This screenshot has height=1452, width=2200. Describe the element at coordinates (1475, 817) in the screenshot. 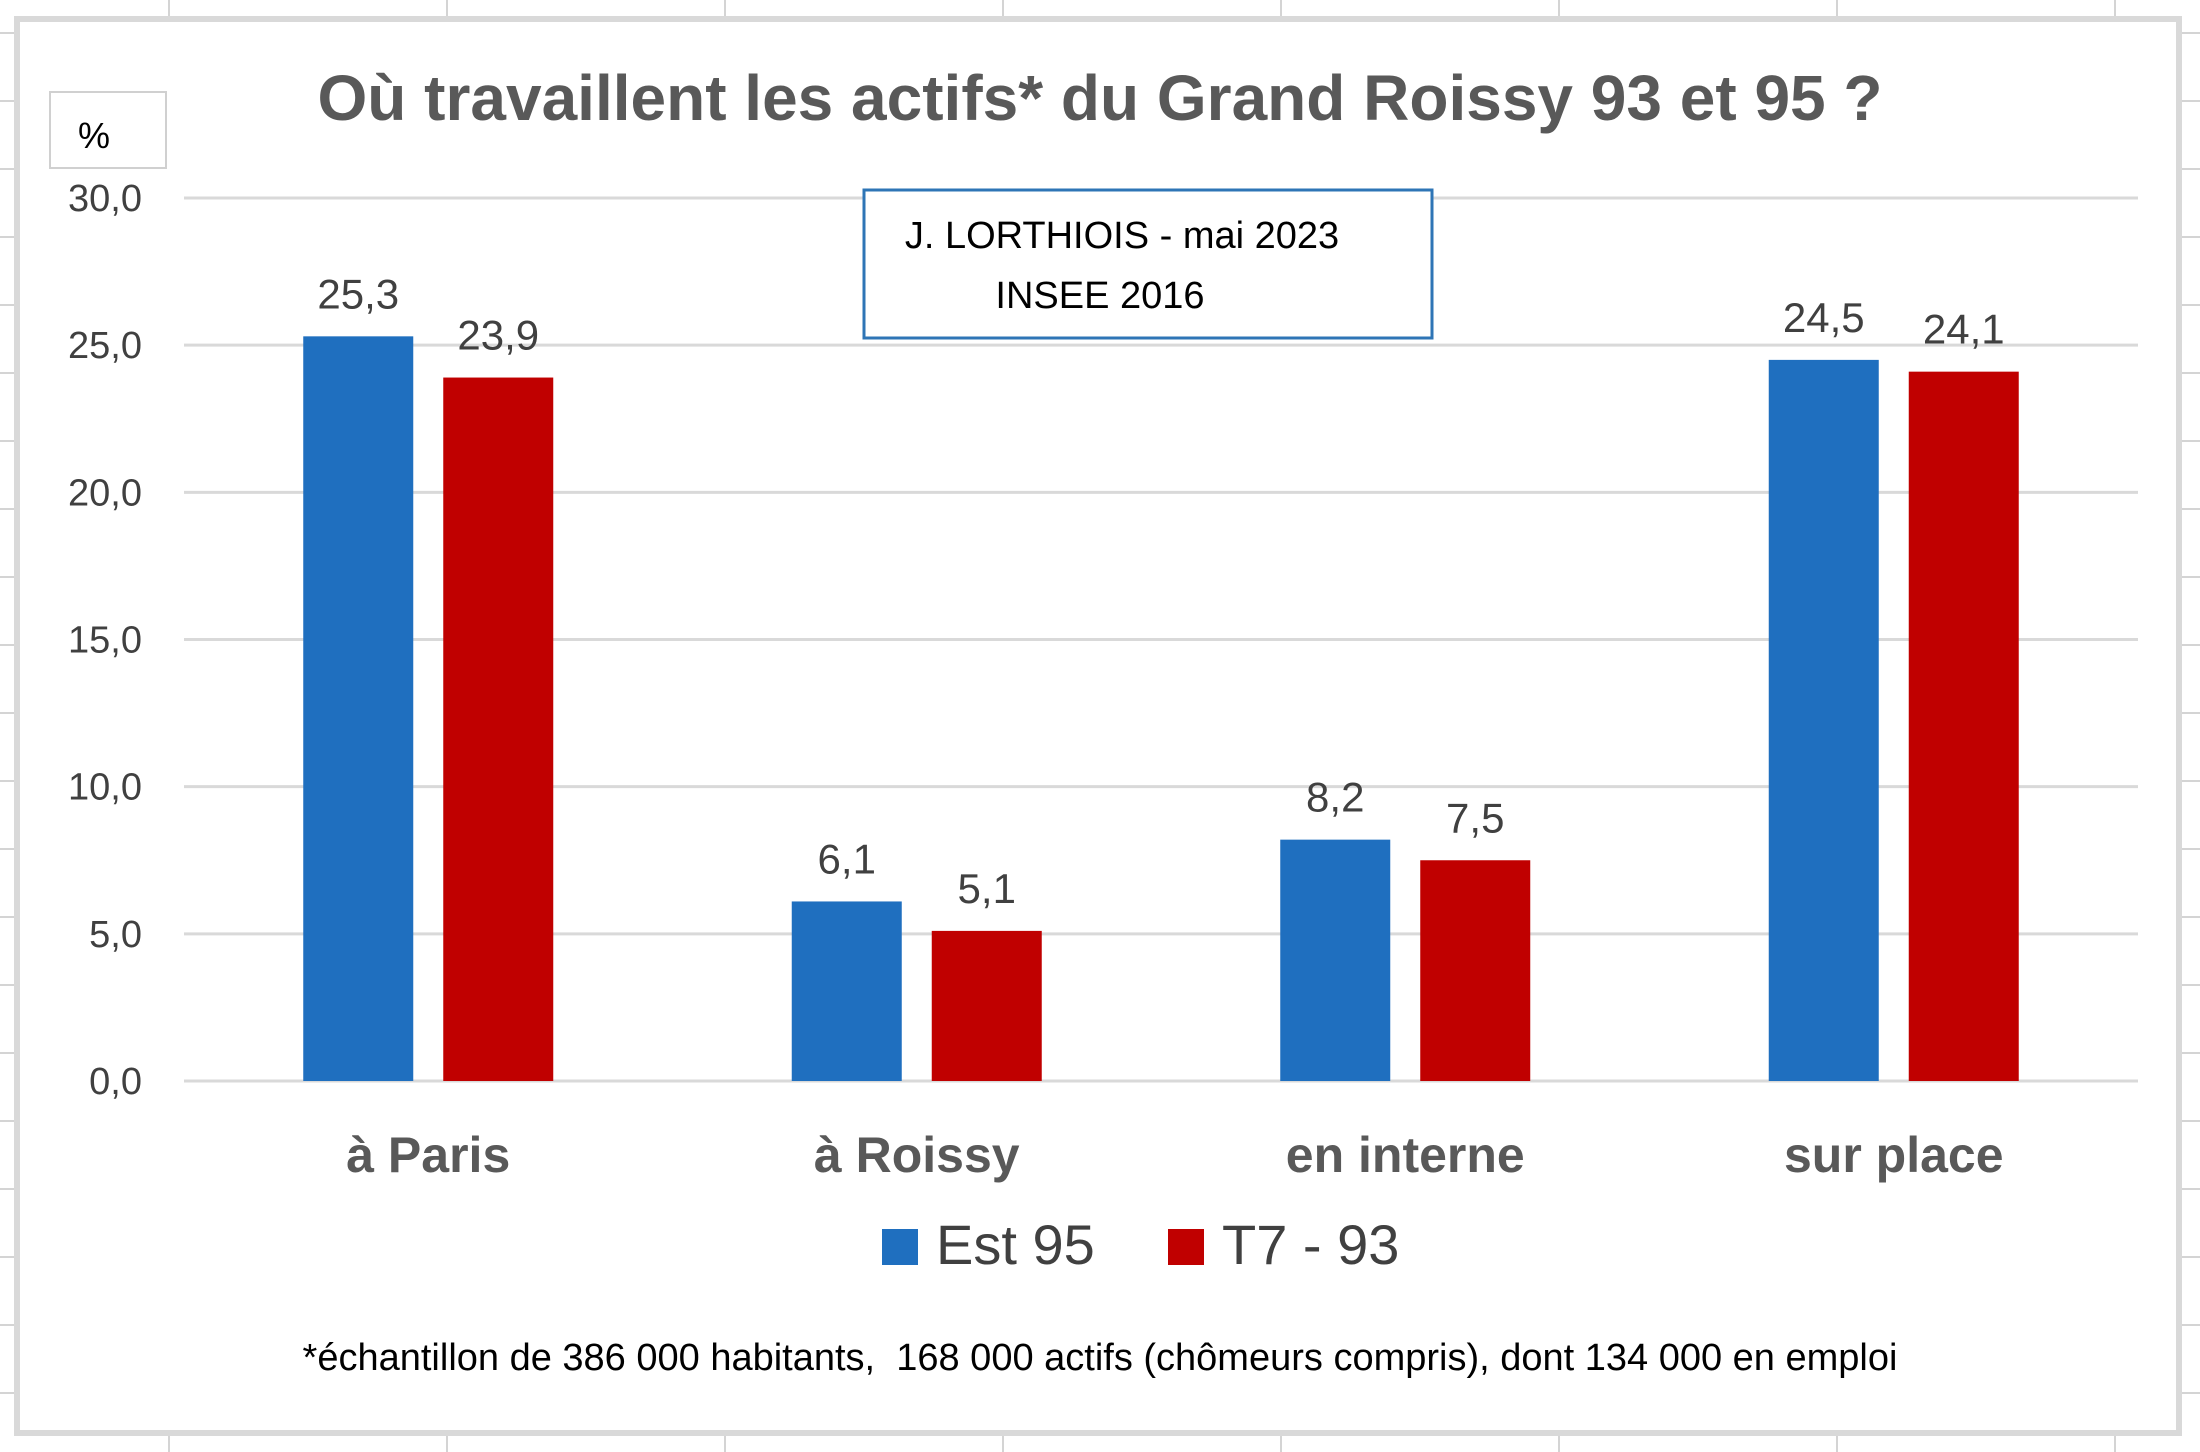

I see `data-label: 7,5` at that location.